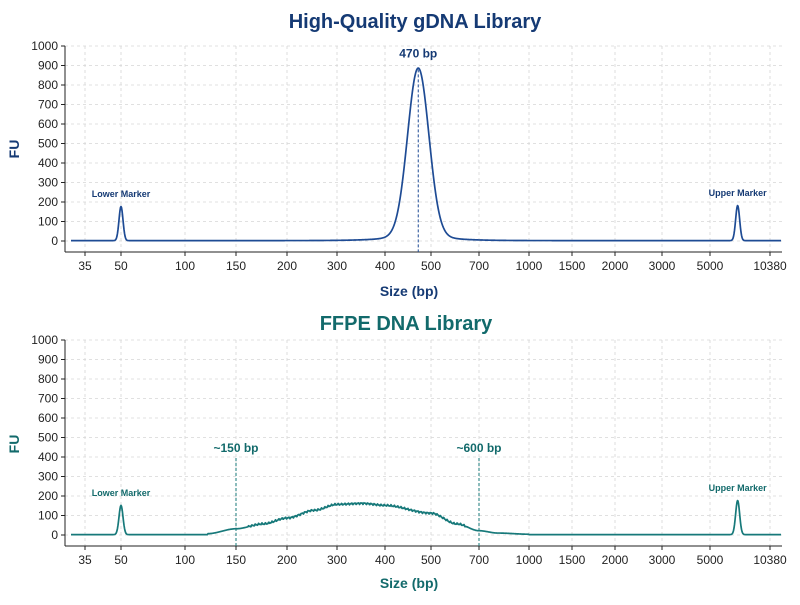  What do you see at coordinates (415, 22) in the screenshot?
I see `chart-title: High-Quality gDNA Library` at bounding box center [415, 22].